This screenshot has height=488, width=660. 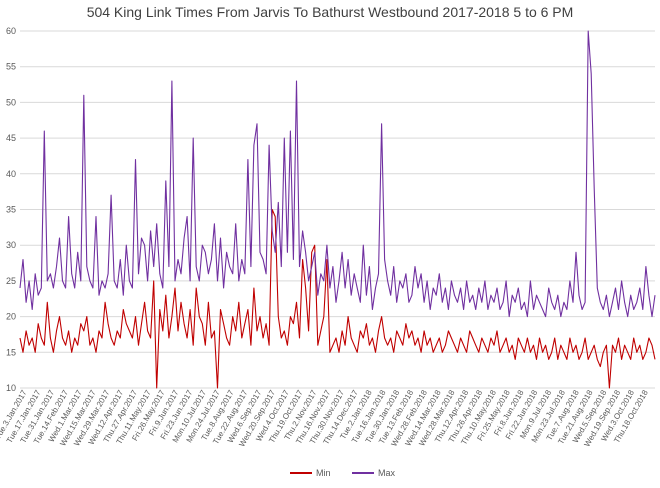 I want to click on y-tick-label: 25, so click(x=11, y=281).